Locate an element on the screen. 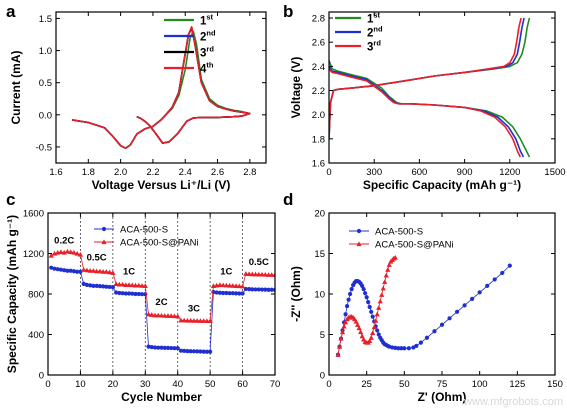 The width and height of the screenshot is (567, 410). legend-label: ACA-500-S is located at coordinates (399, 232).